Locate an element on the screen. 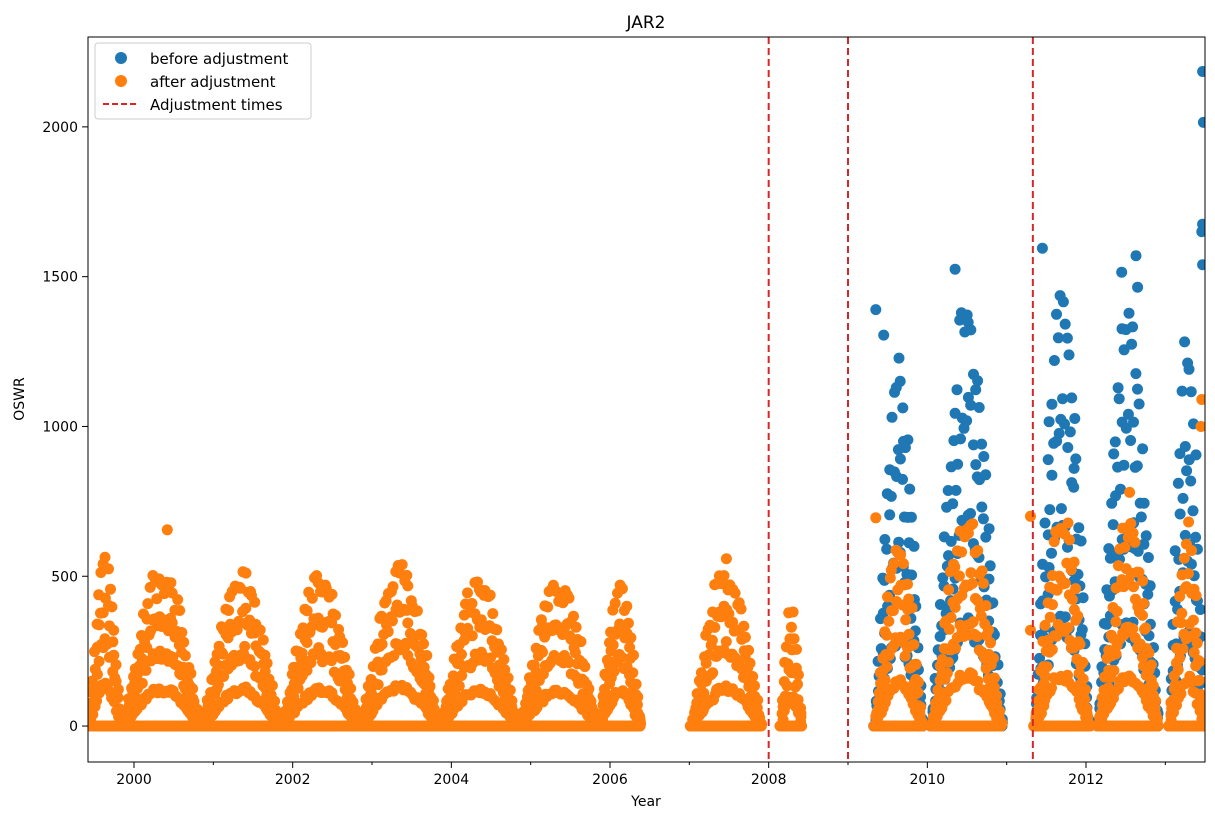 This screenshot has height=822, width=1215. x-tick-label: 2010 is located at coordinates (928, 780).